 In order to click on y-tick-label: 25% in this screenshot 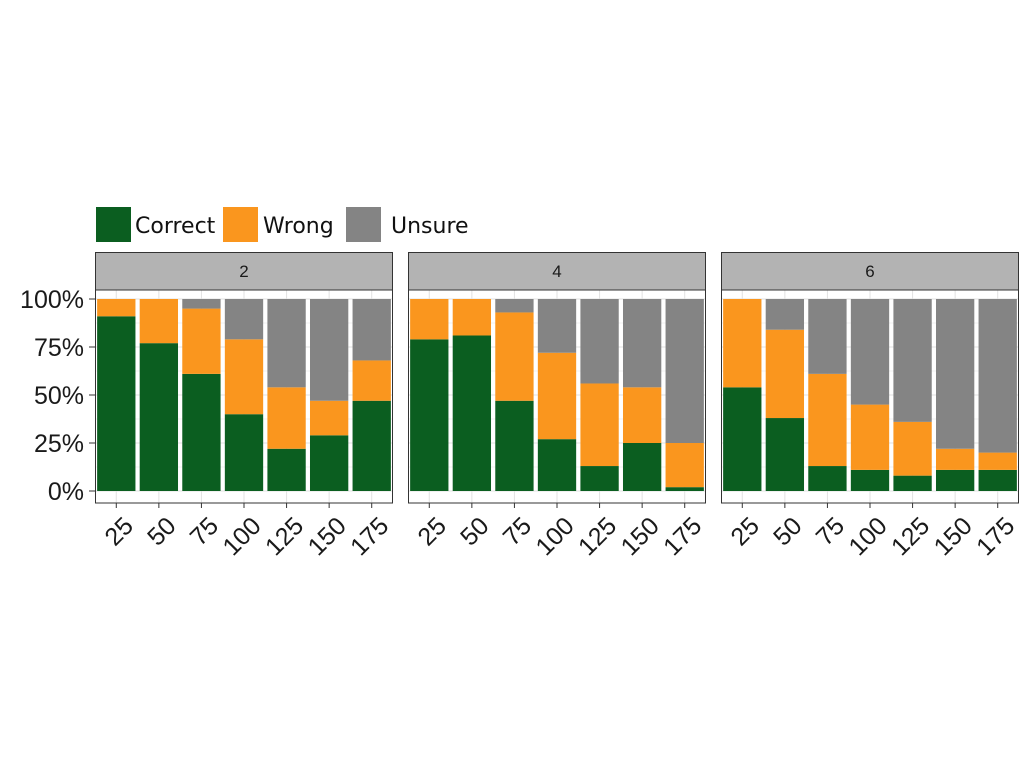, I will do `click(59, 444)`.